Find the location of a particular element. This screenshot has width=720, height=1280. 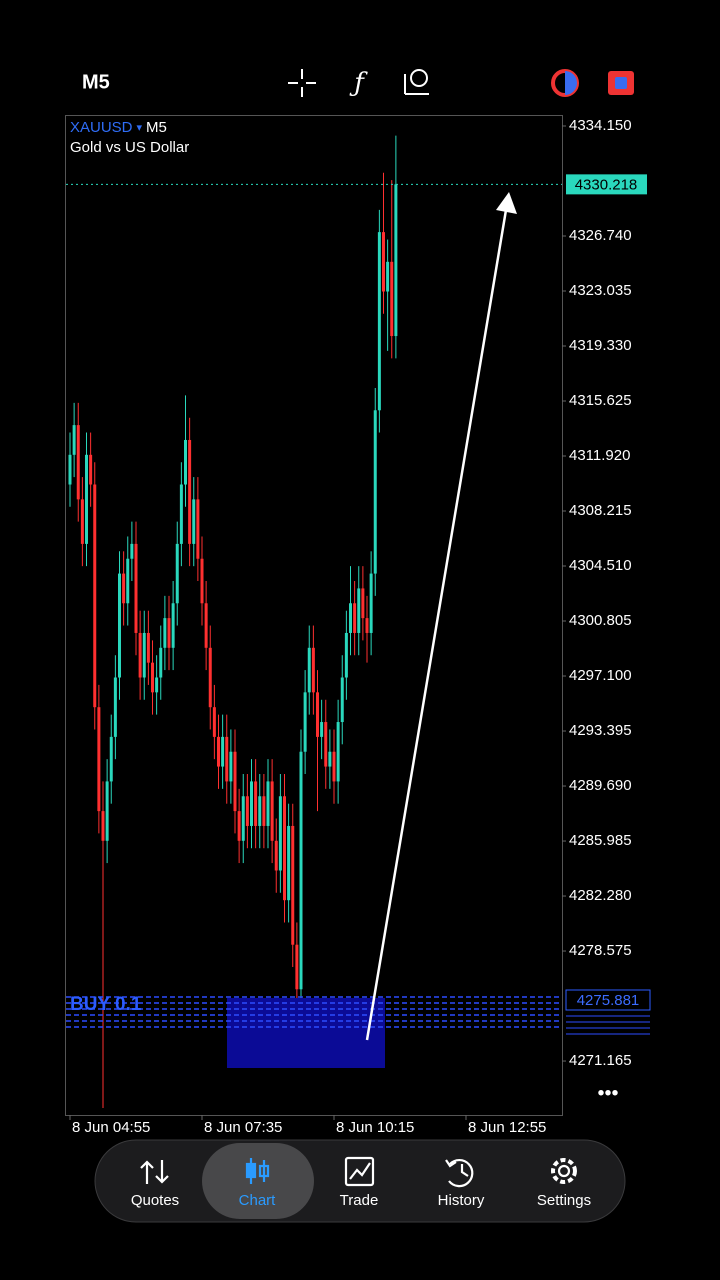

bid-price: 4330.218 is located at coordinates (606, 184).